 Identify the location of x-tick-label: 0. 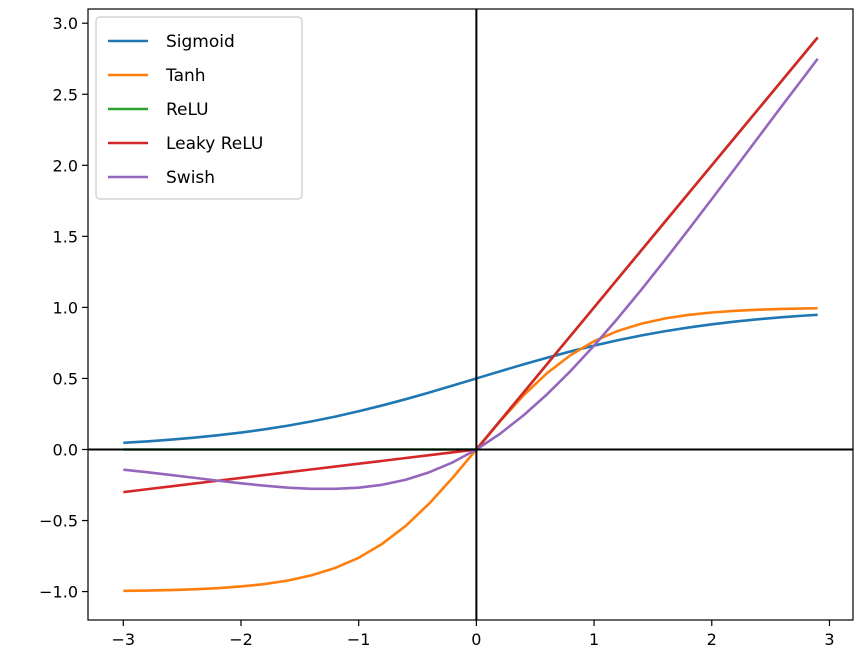
(476, 639).